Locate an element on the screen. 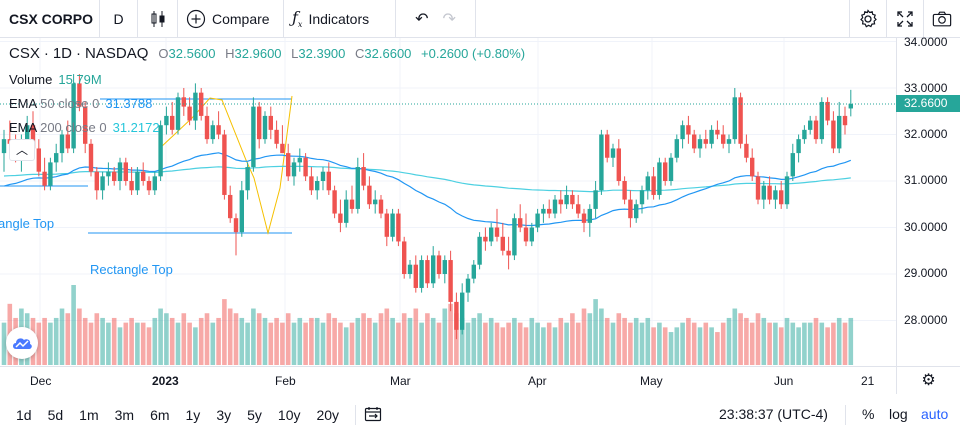  tradingview-logo is located at coordinates (22, 343).